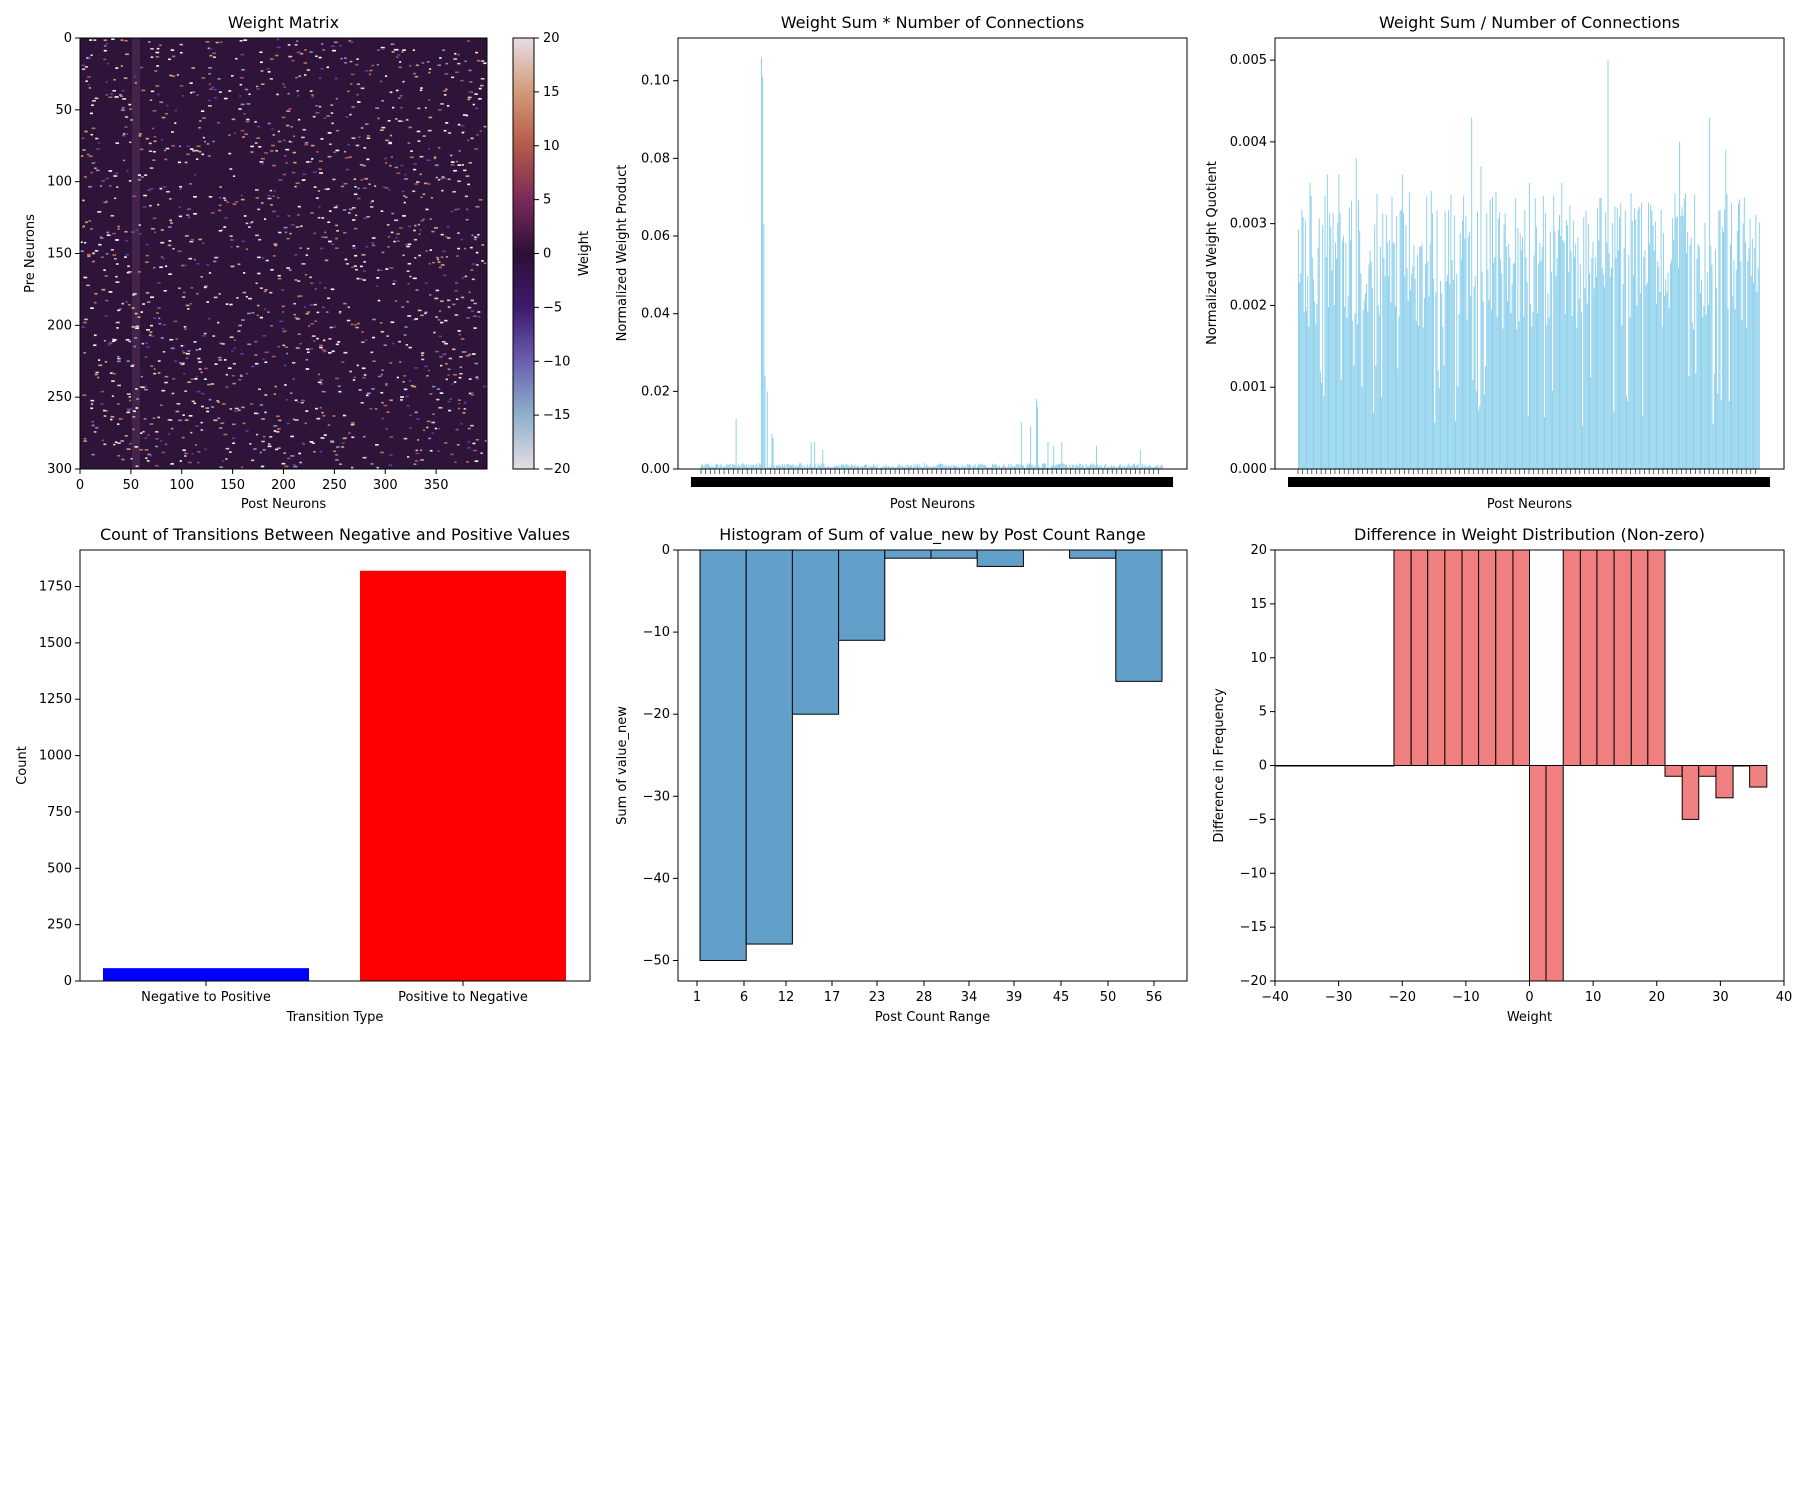  Describe the element at coordinates (80, 485) in the screenshot. I see `heatmap-x-tick-label: 0` at that location.